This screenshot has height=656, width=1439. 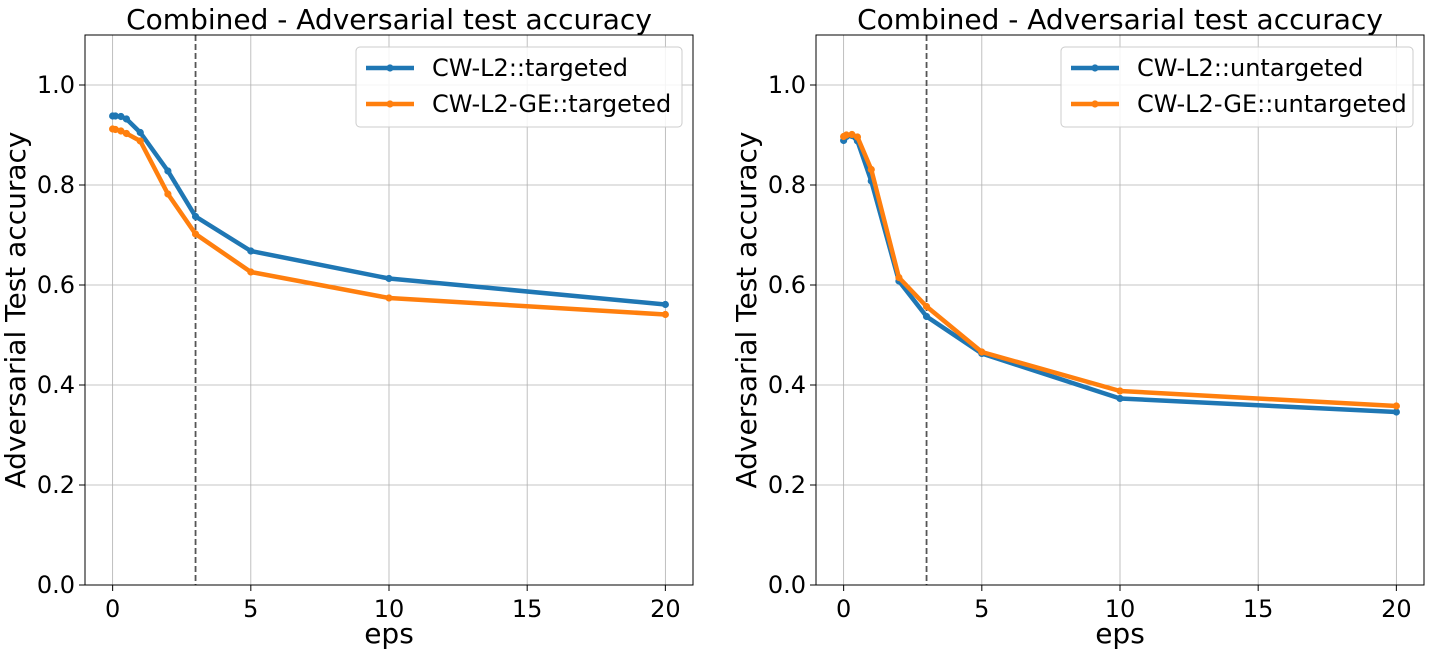 I want to click on legend-label: CW-L2-GE::targeted, so click(x=551, y=104).